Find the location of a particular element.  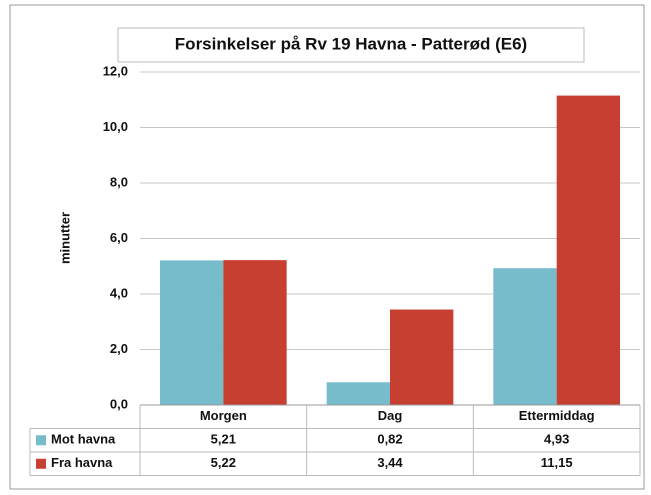

y-tick-label: 8,0 is located at coordinates (119, 181).